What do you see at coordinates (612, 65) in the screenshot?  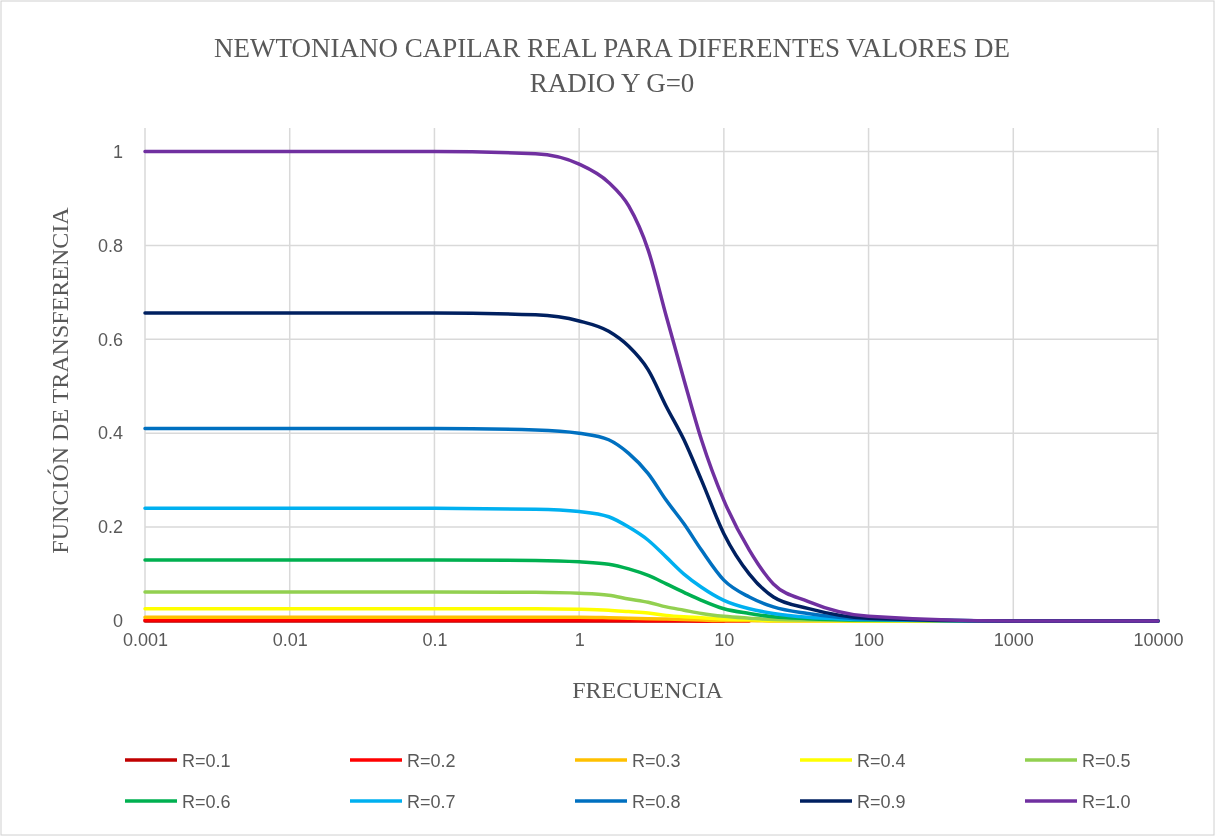 I see `chart-title: NEWTONIANO CAPILAR REAL PARA DIFERENTES VALORES DE RADIO Y G=0` at bounding box center [612, 65].